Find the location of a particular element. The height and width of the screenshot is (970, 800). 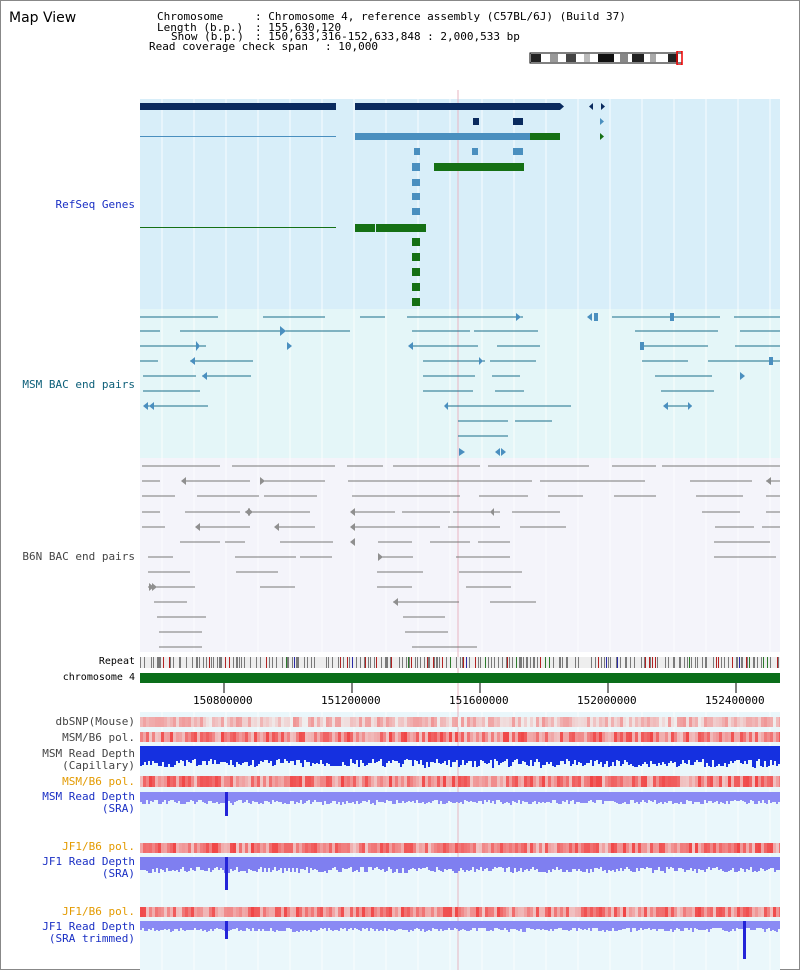

dbsnp-track-label: dbSNP(Mouse) is located at coordinates (95, 721).